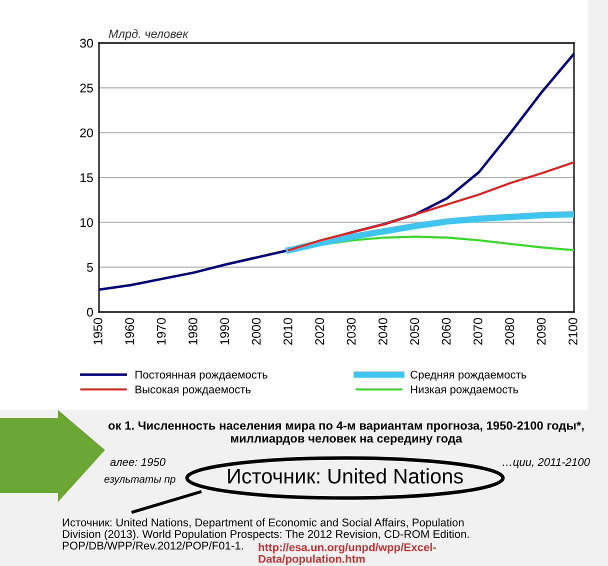 The image size is (608, 566). What do you see at coordinates (138, 462) in the screenshot?
I see `text: алее: 1950` at bounding box center [138, 462].